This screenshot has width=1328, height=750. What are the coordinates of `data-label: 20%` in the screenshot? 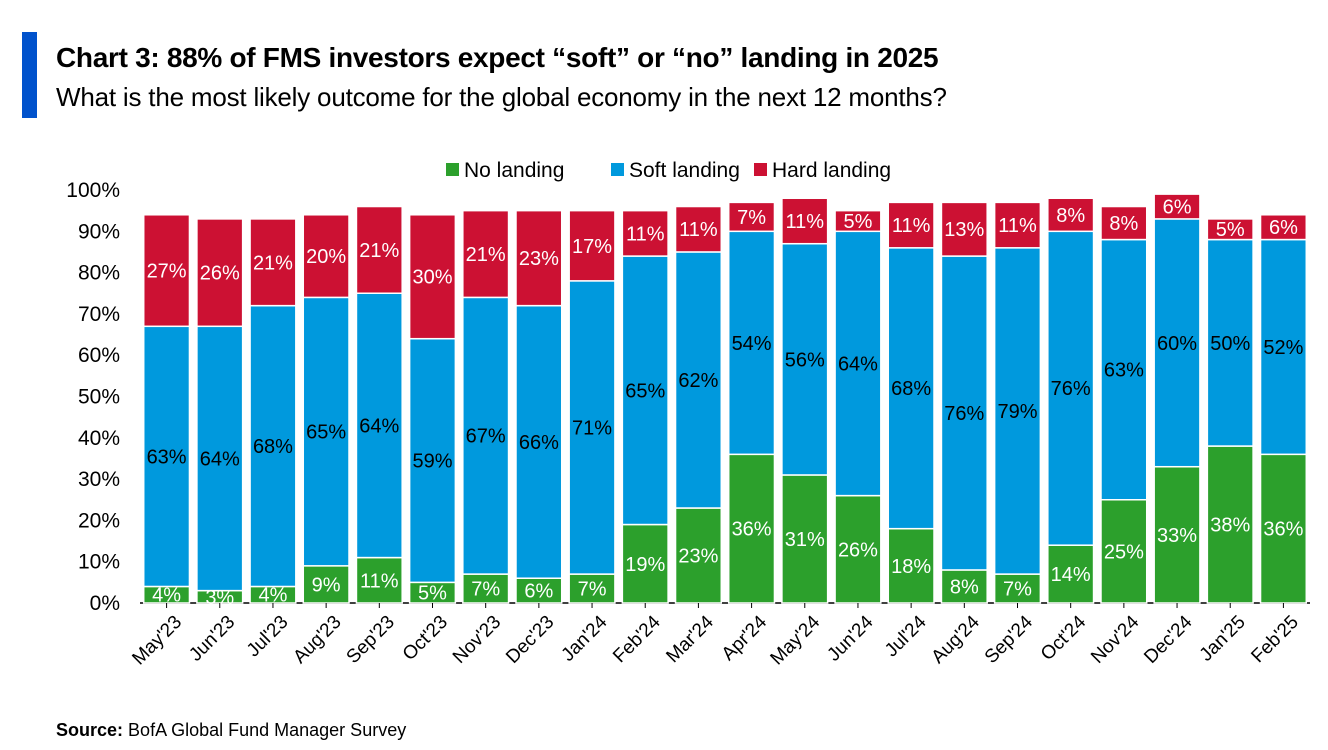 It's located at (326, 257).